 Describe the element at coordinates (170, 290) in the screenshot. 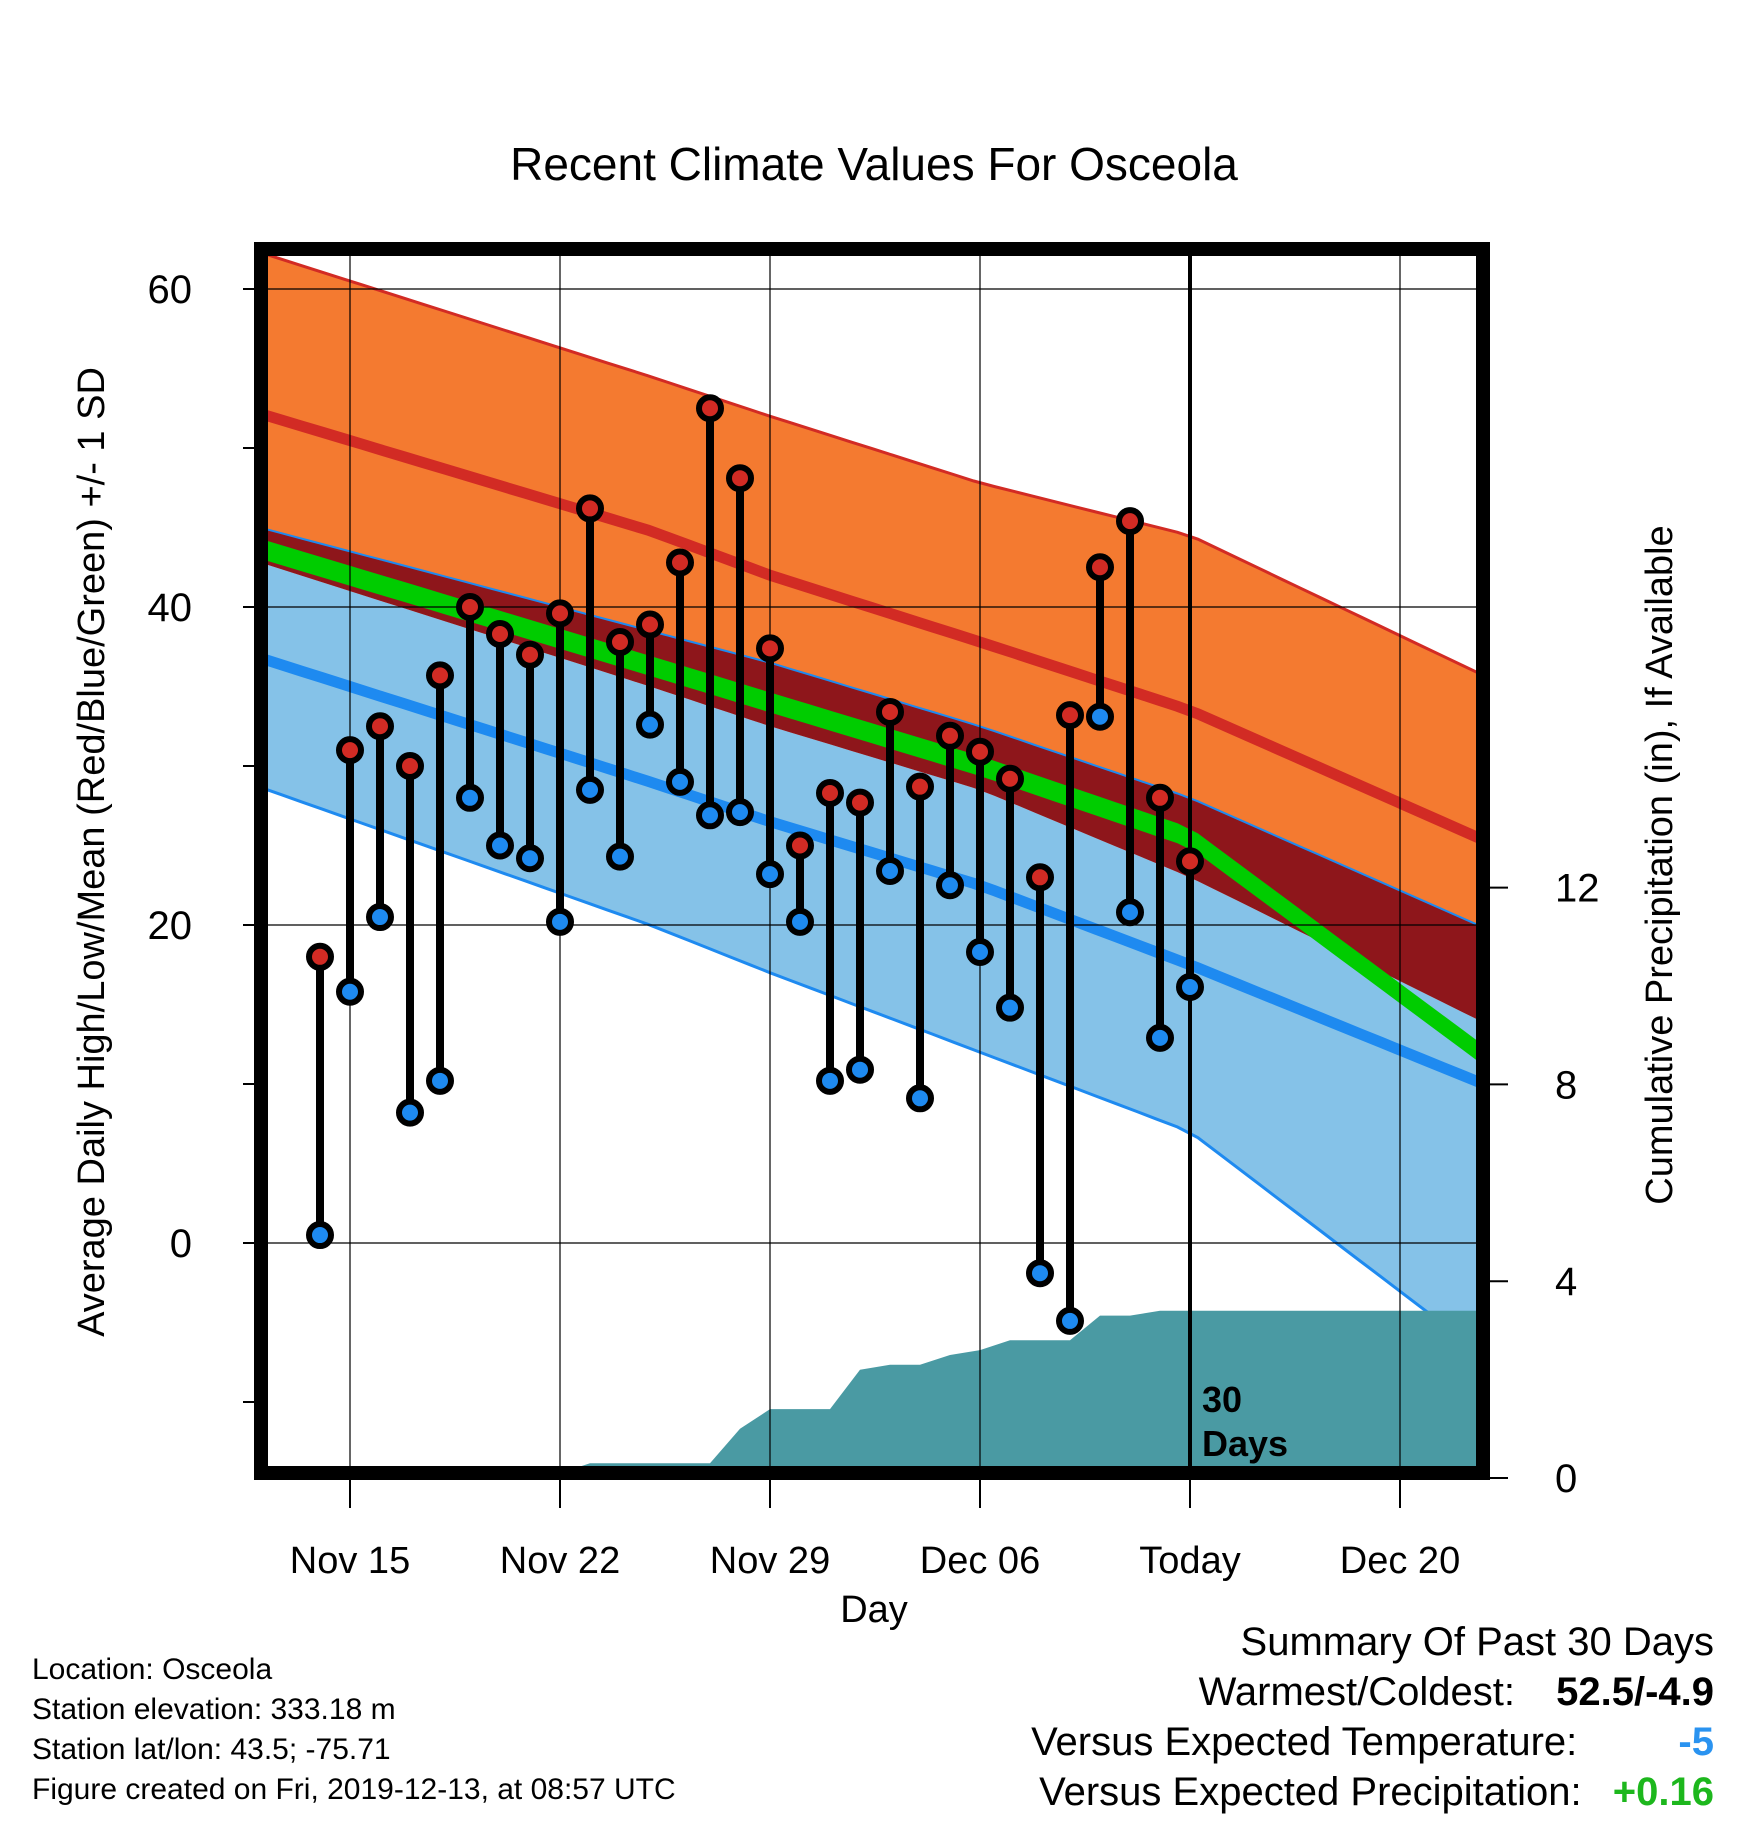

I see `y-tick-label: 60` at that location.